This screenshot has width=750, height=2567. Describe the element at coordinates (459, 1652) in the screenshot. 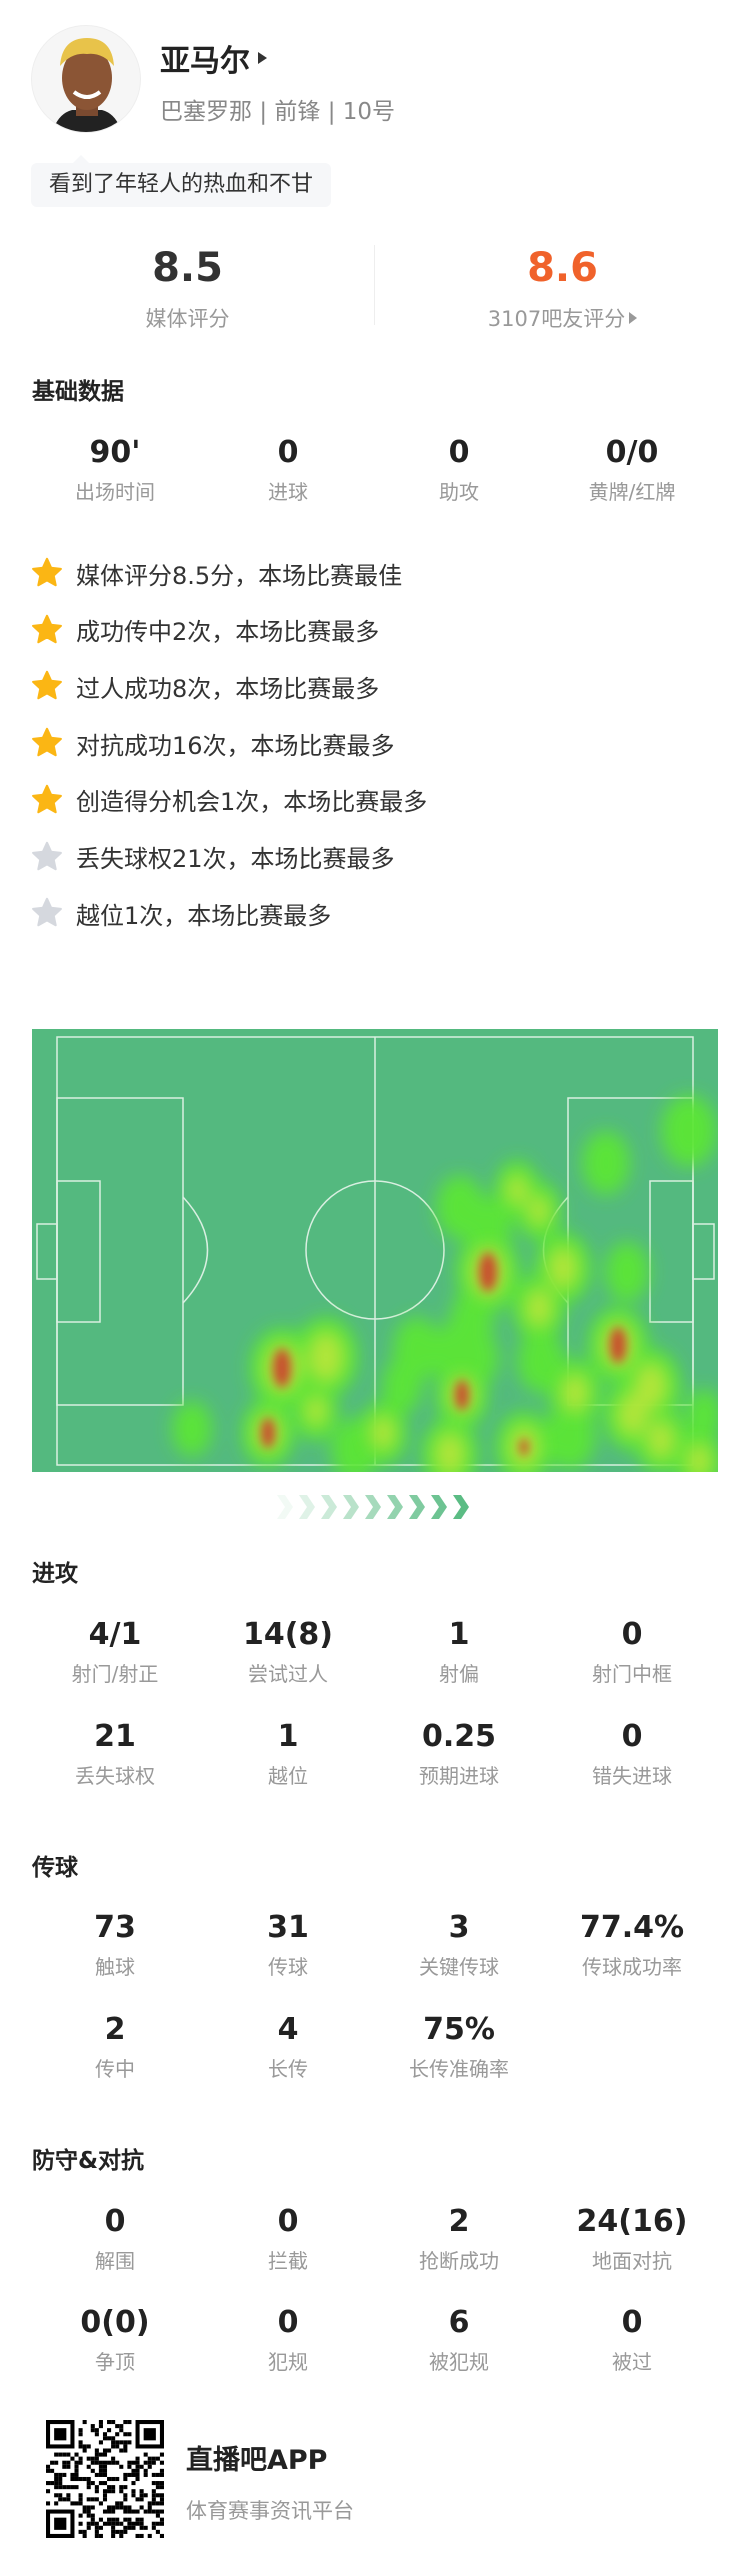

I see `stat-item: 1 射偏` at that location.